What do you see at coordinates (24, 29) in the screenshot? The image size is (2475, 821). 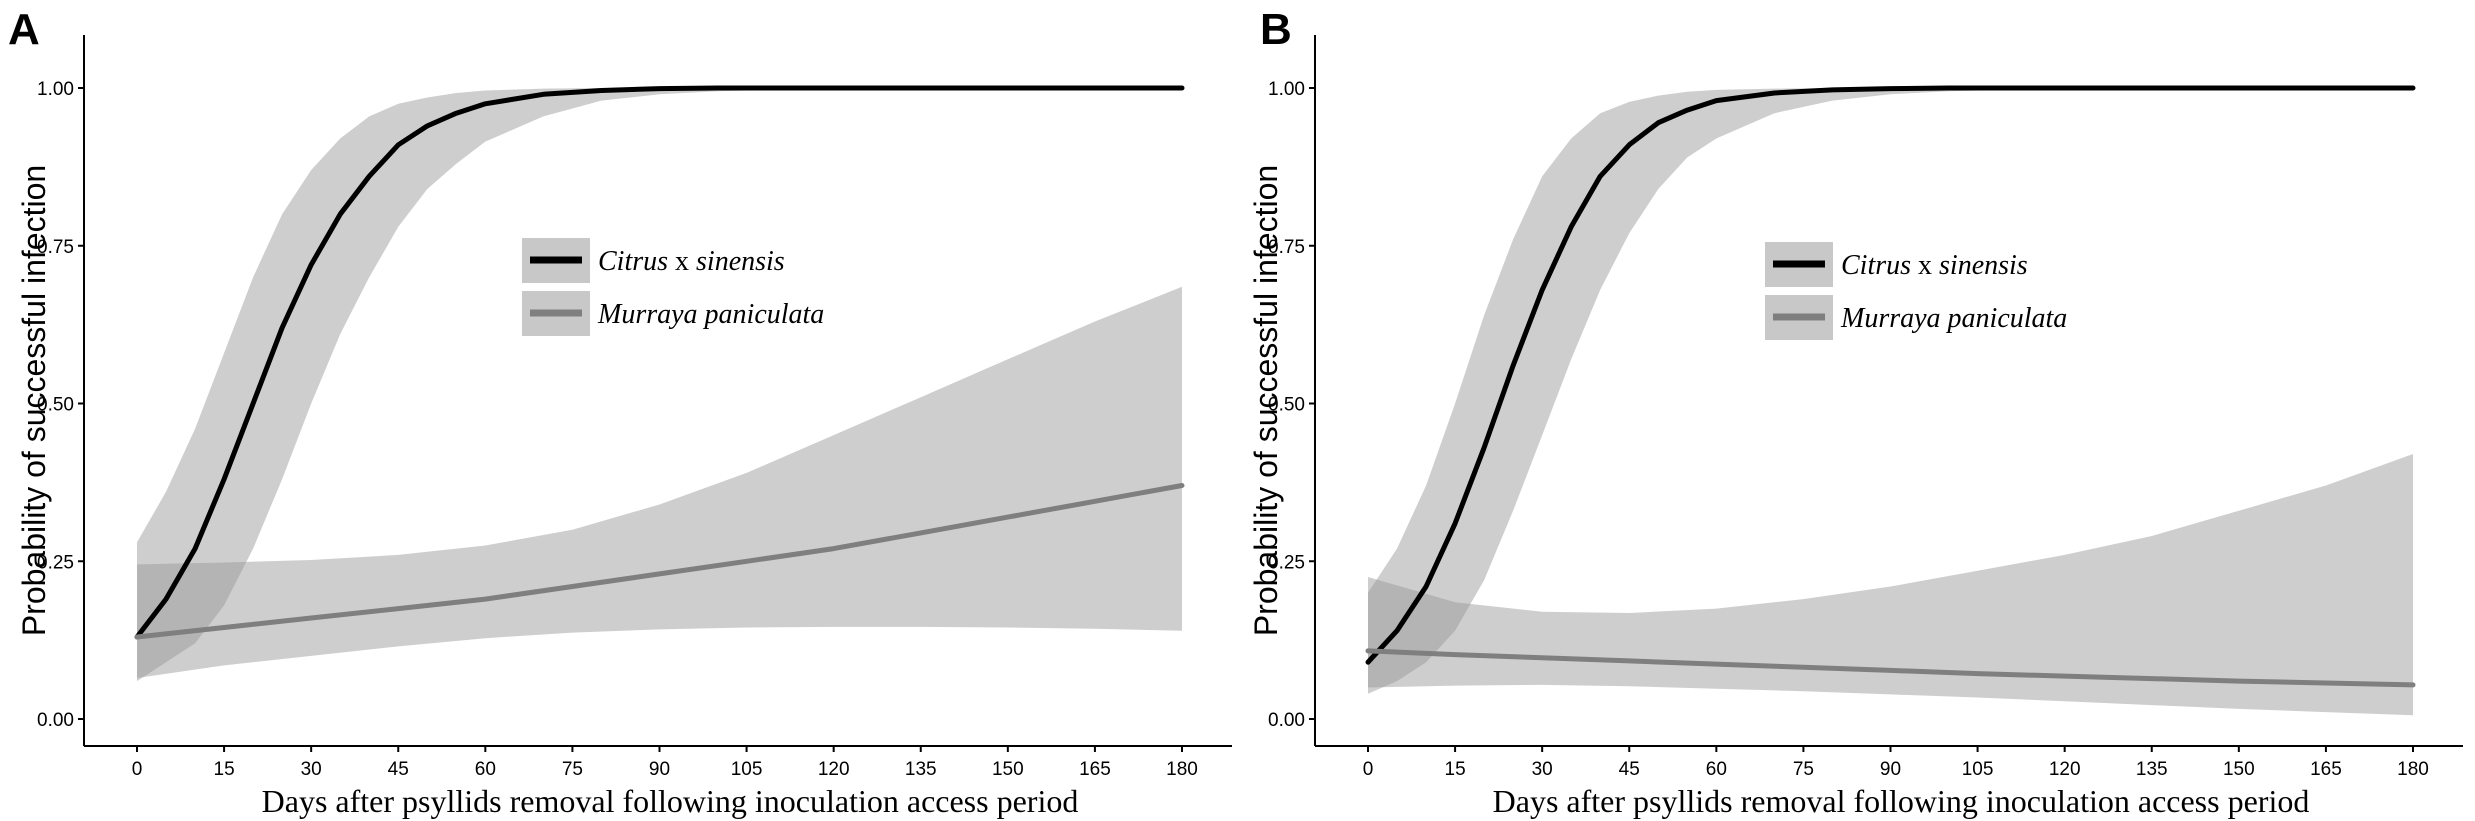 I see `panel-label: A` at bounding box center [24, 29].